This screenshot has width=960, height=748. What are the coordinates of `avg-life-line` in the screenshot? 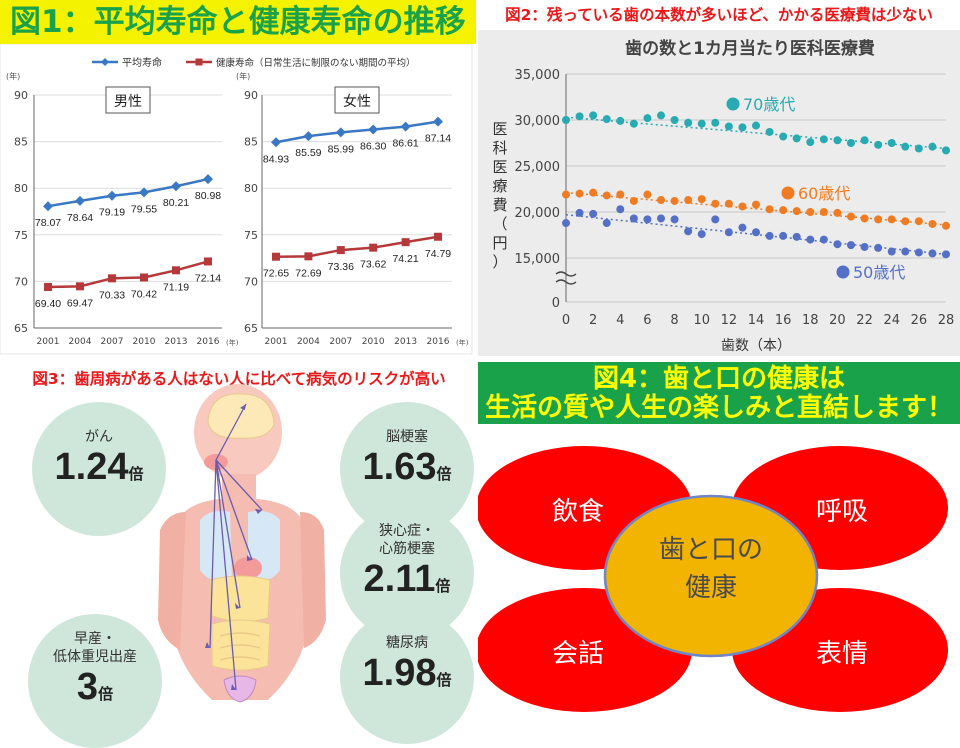 It's located at (128, 192).